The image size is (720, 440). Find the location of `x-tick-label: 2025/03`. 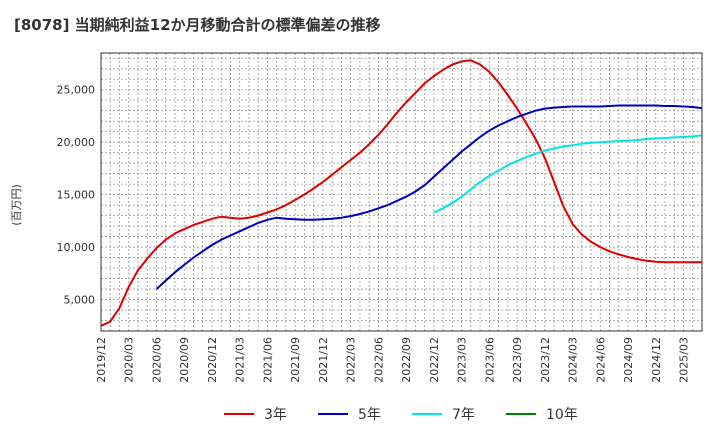

x-tick-label: 2025/03 is located at coordinates (684, 360).